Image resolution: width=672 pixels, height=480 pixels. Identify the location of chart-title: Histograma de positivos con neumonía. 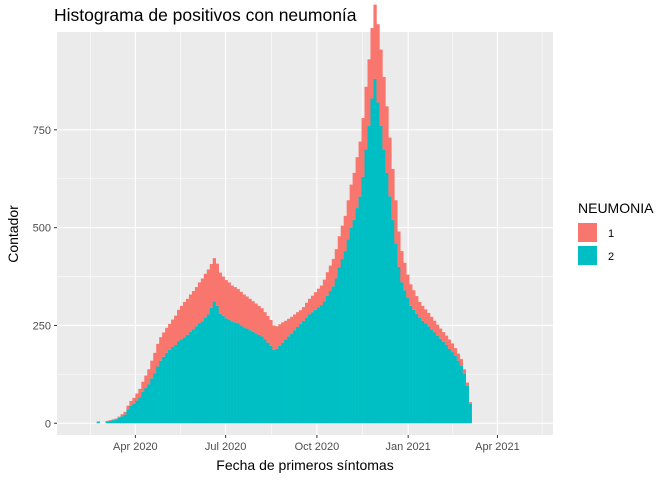
(205, 15).